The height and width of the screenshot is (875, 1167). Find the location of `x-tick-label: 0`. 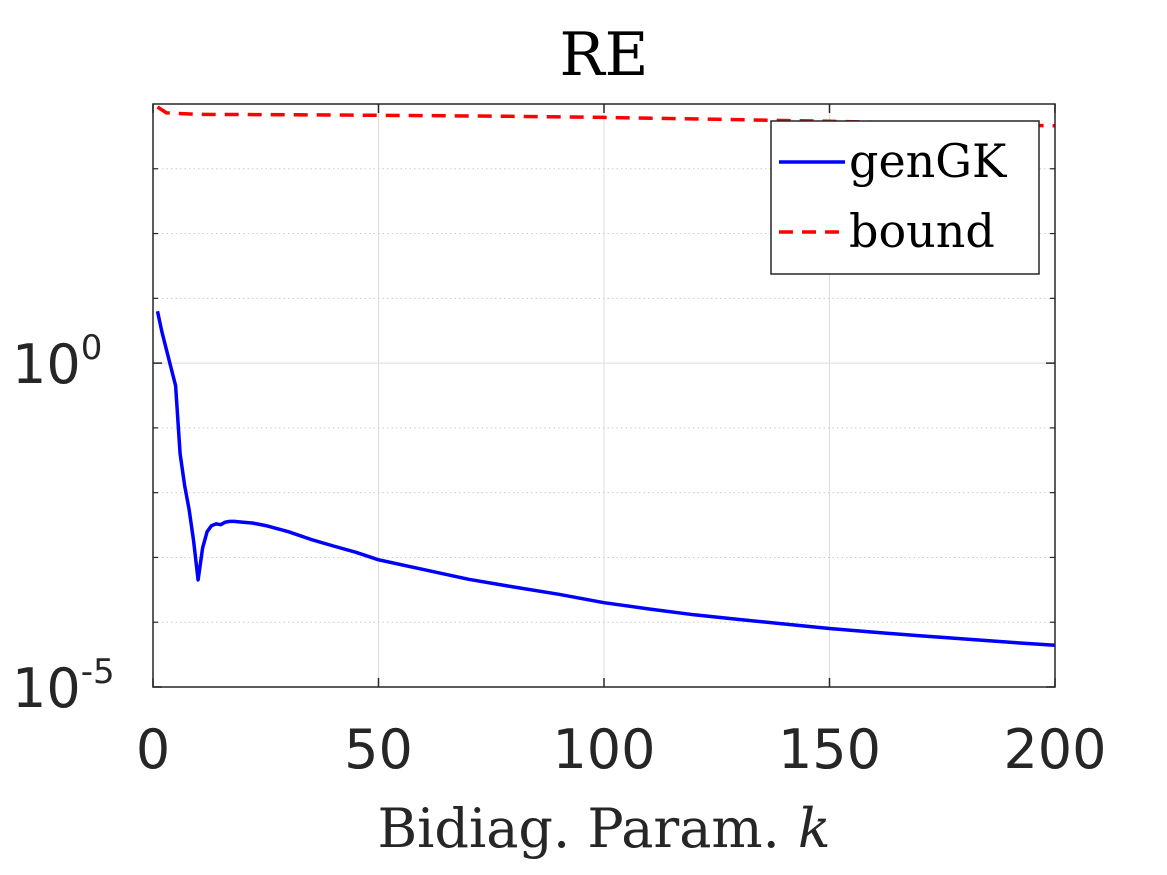

x-tick-label: 0 is located at coordinates (153, 749).